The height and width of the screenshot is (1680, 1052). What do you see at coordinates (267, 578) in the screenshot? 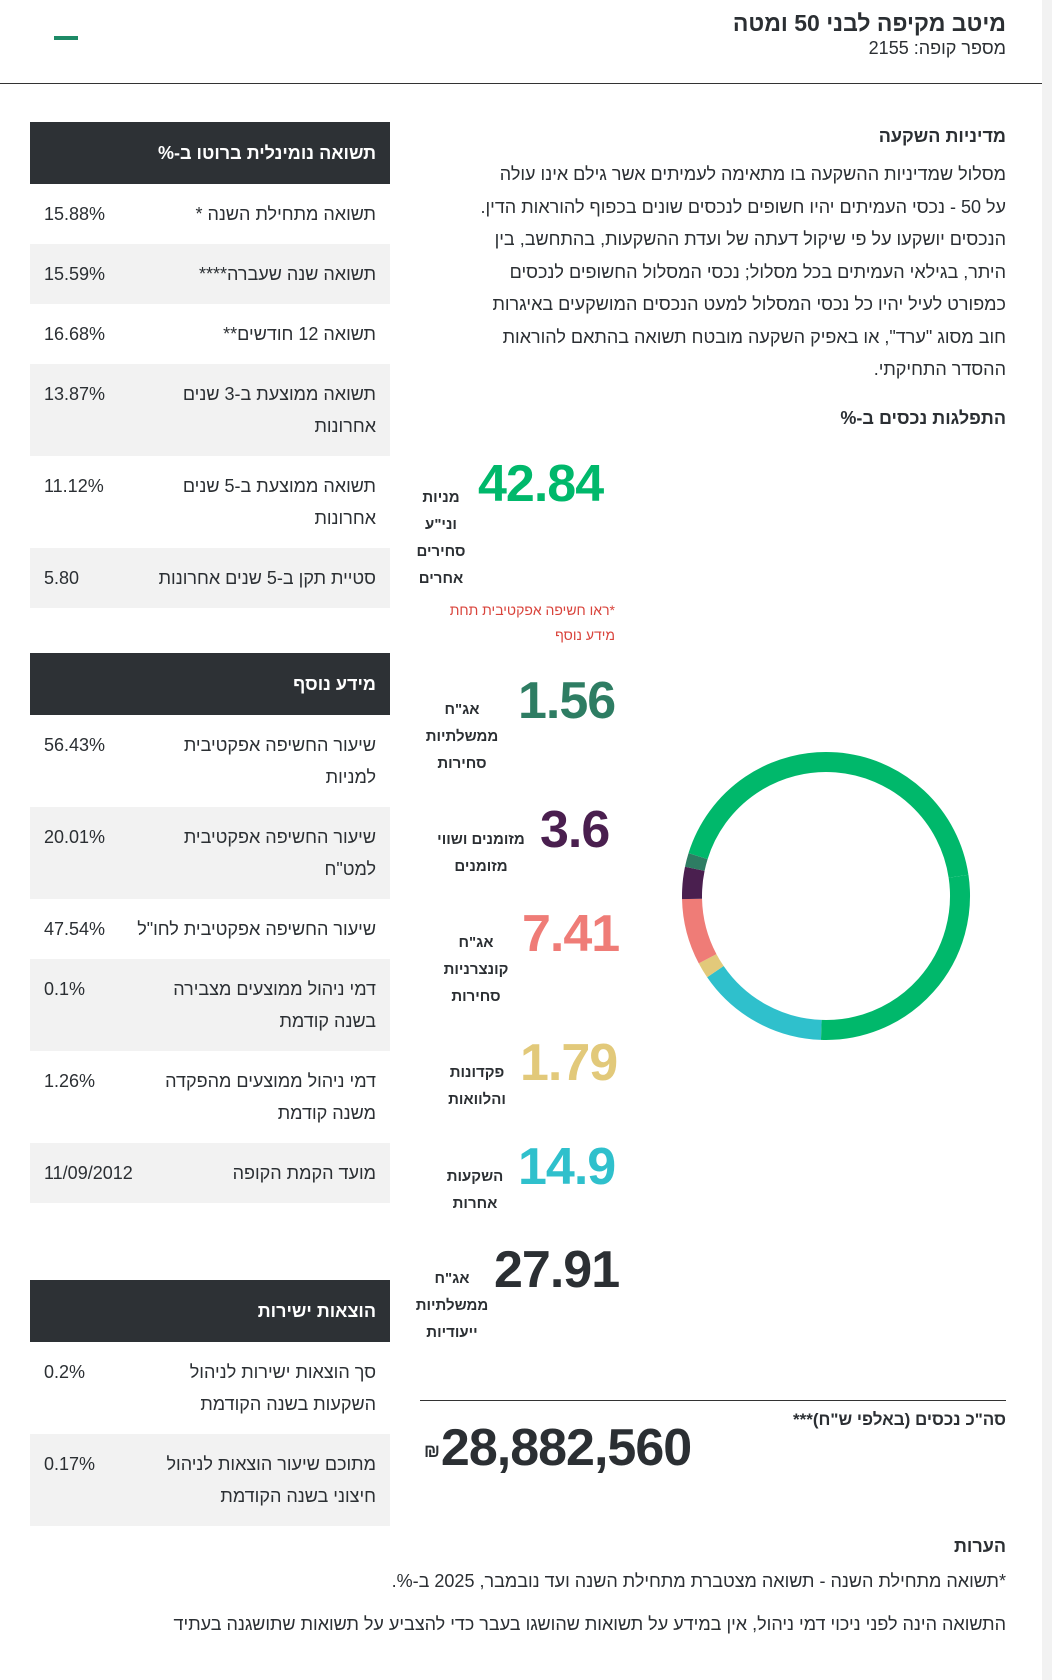
I see `row-label: סטיית תקן ב-5 שנים אחרונות` at bounding box center [267, 578].